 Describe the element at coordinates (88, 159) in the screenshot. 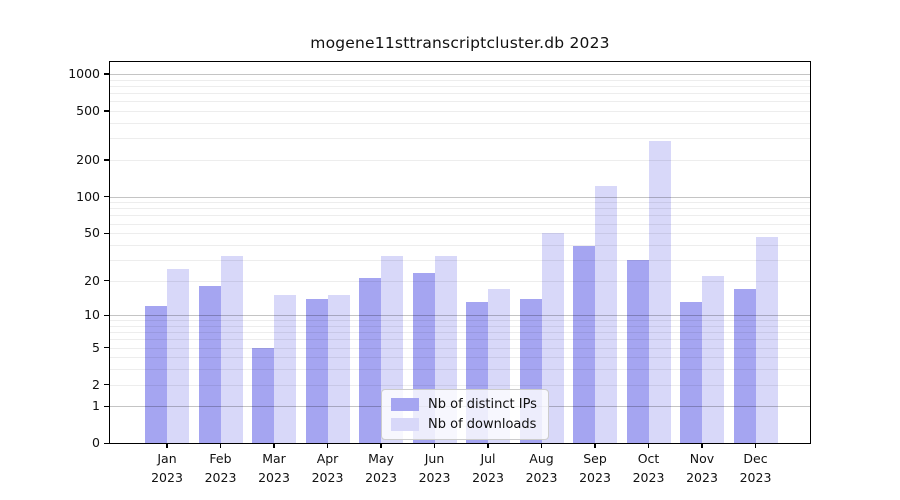

I see `y-axis-tick-label: 200` at that location.